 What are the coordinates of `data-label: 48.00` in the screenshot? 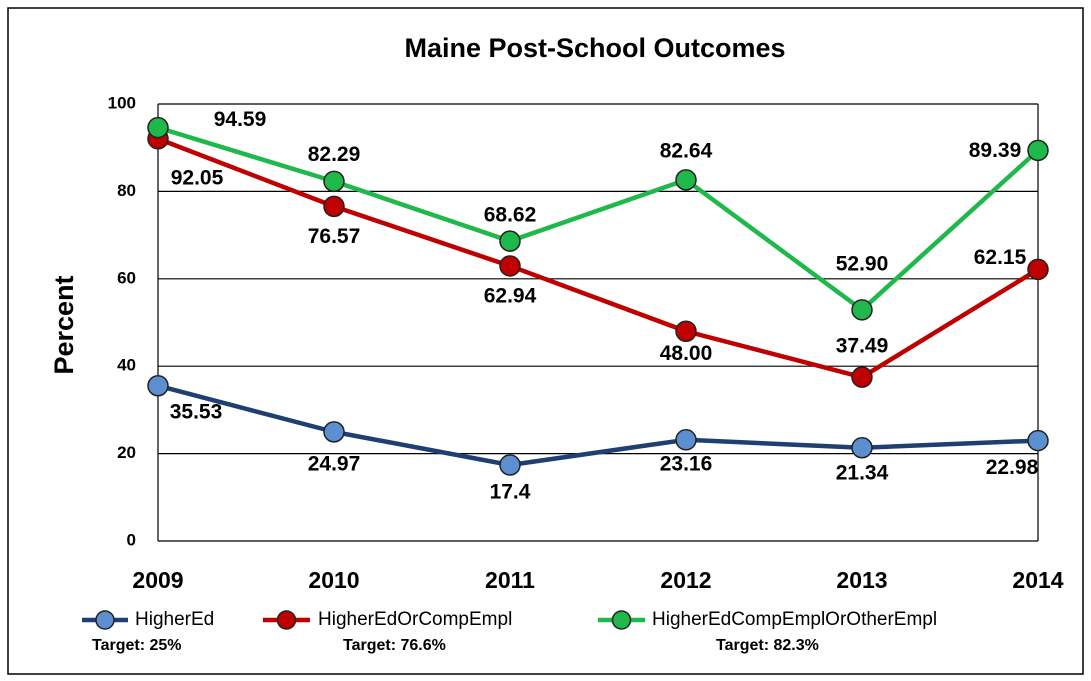 It's located at (686, 353).